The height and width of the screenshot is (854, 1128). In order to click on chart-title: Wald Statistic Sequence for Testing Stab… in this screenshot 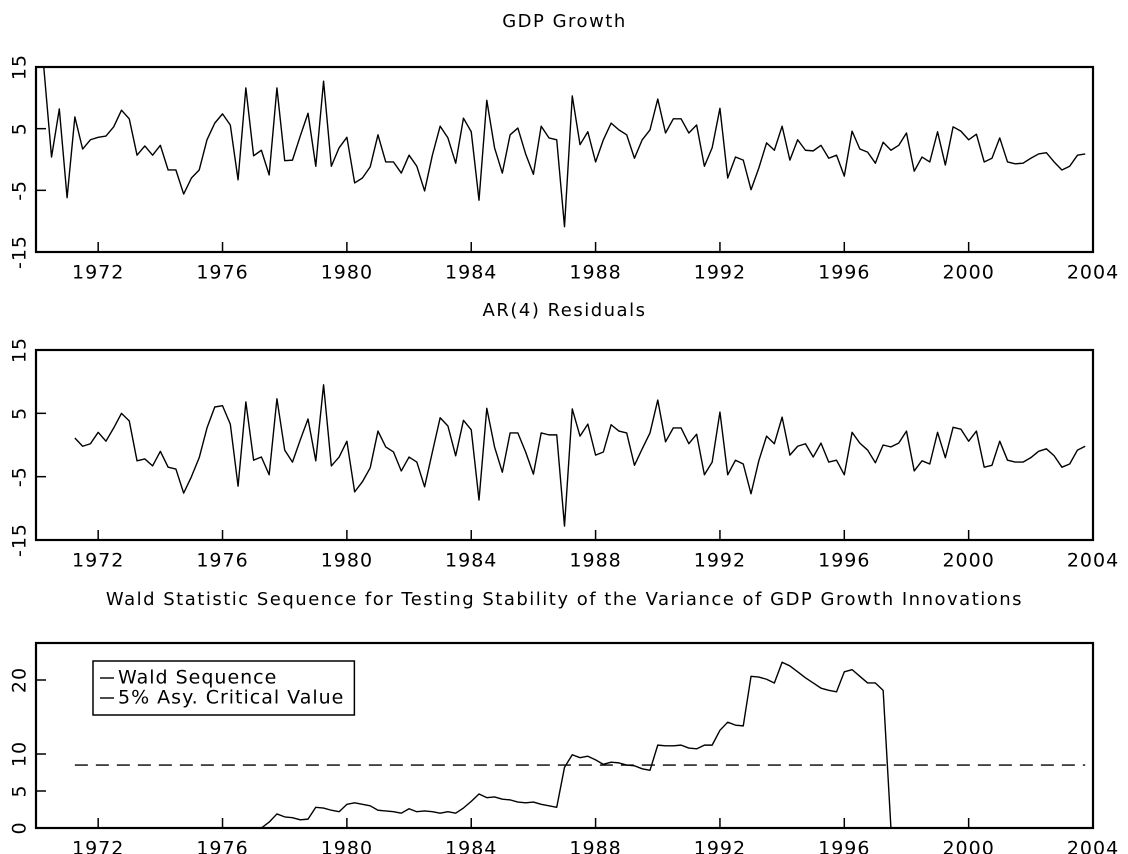, I will do `click(564, 599)`.